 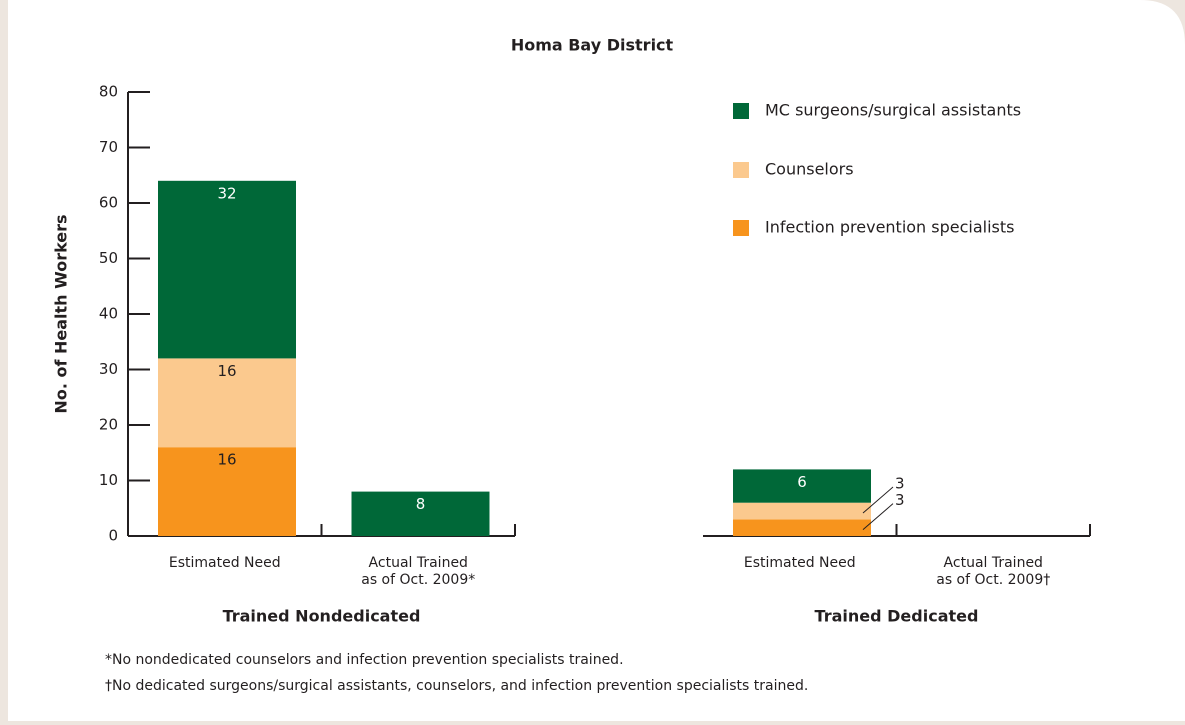 What do you see at coordinates (108, 480) in the screenshot?
I see `y-tick-label: 10` at bounding box center [108, 480].